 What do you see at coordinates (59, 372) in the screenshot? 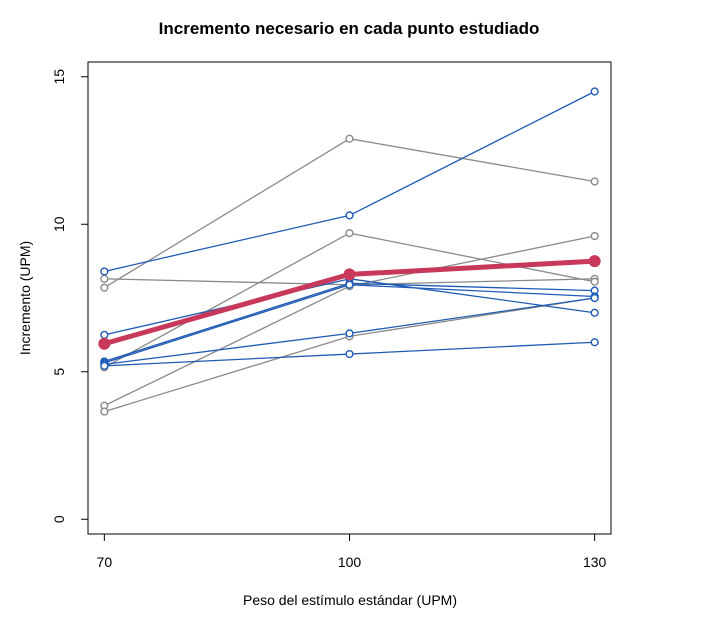
I see `y-tick-label-1: 5` at bounding box center [59, 372].